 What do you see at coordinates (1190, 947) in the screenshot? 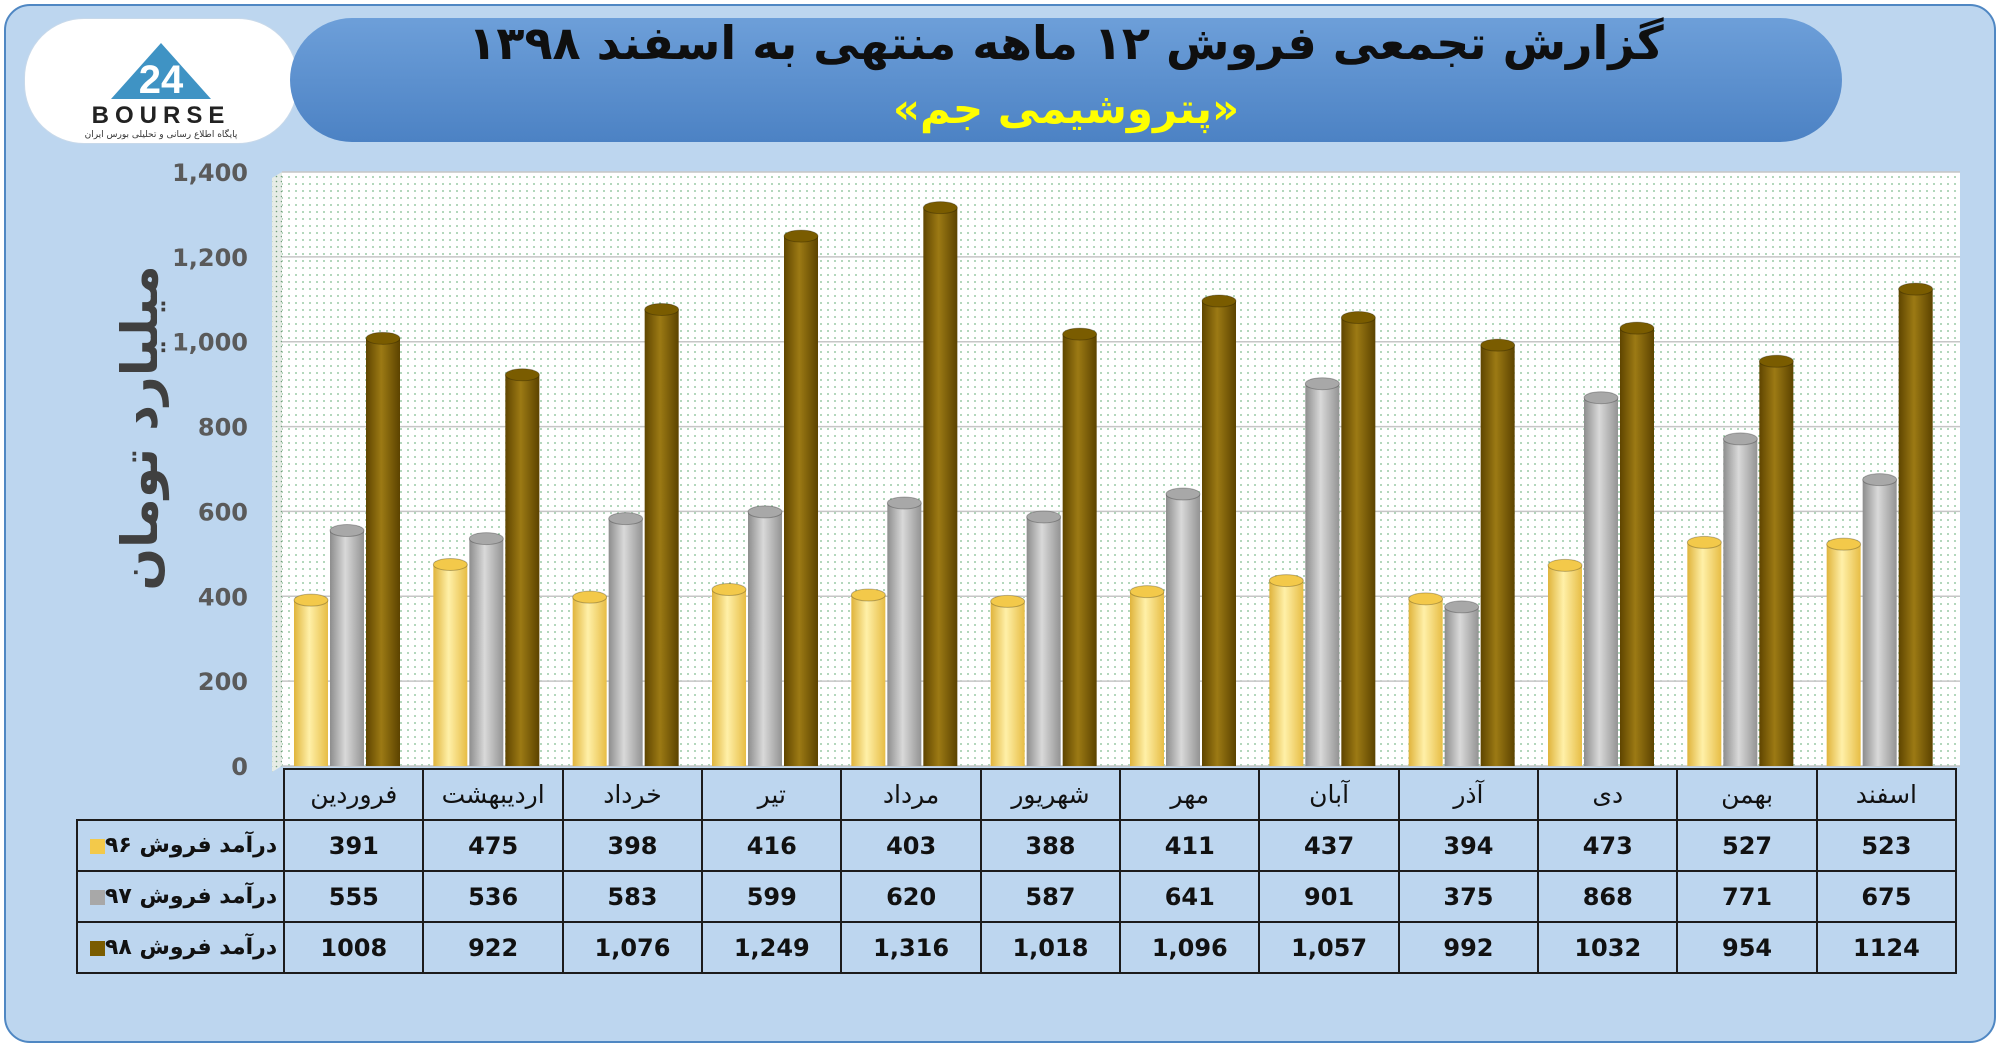
I see `data-cell: 1,096` at bounding box center [1190, 947].